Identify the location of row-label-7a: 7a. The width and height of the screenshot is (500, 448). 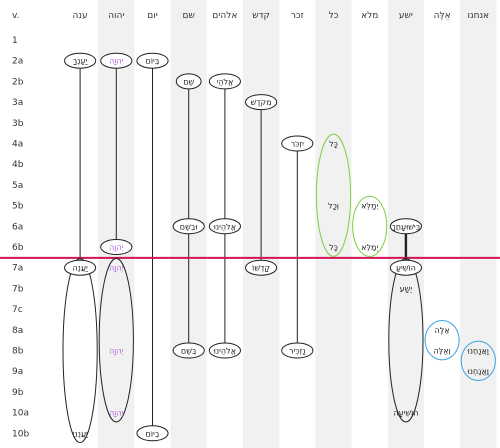
(17, 269).